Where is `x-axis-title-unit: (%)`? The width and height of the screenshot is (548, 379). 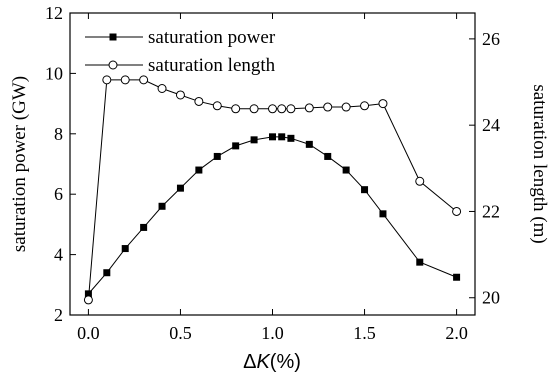
x-axis-title-unit: (%) is located at coordinates (285, 362).